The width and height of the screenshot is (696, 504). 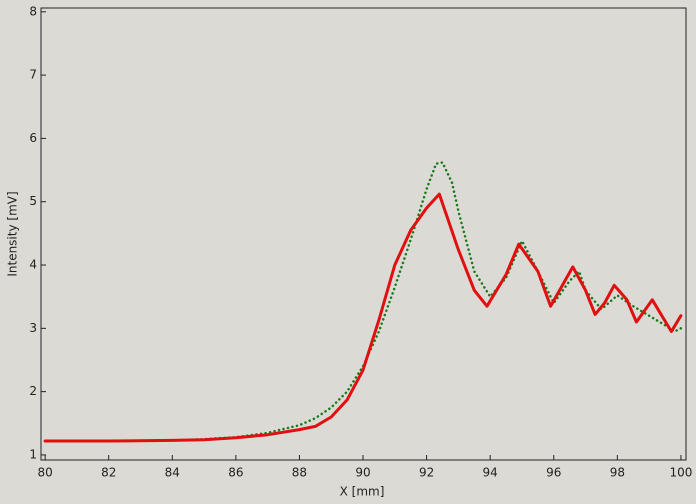 What do you see at coordinates (33, 454) in the screenshot?
I see `y-tick-label: 1` at bounding box center [33, 454].